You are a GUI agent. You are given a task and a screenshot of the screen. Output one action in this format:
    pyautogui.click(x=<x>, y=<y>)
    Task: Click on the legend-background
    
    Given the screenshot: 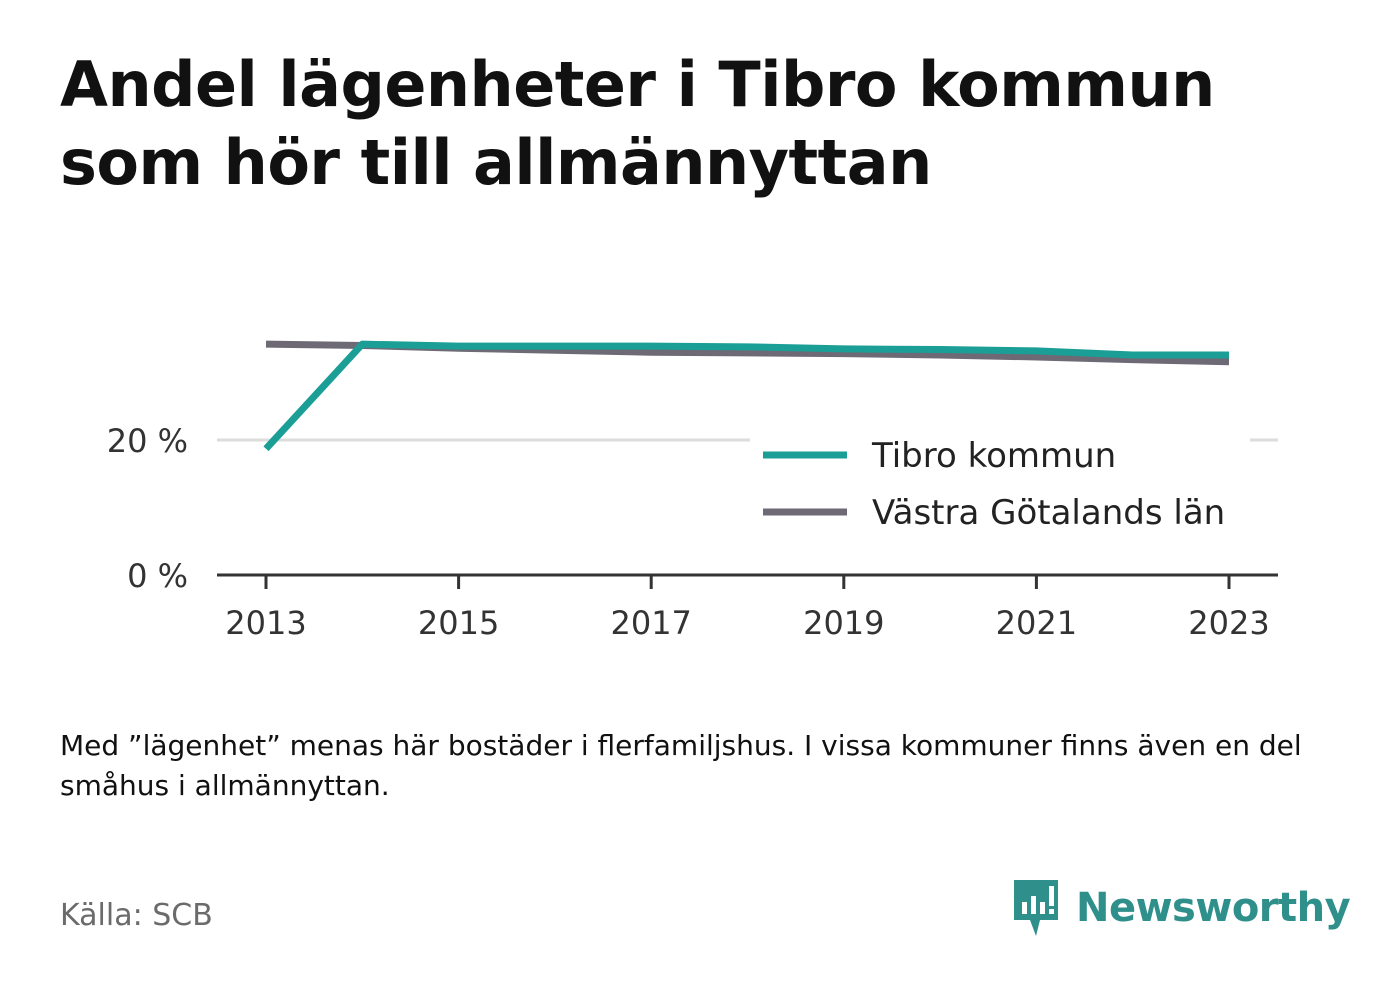 What is the action you would take?
    pyautogui.click(x=1000, y=486)
    